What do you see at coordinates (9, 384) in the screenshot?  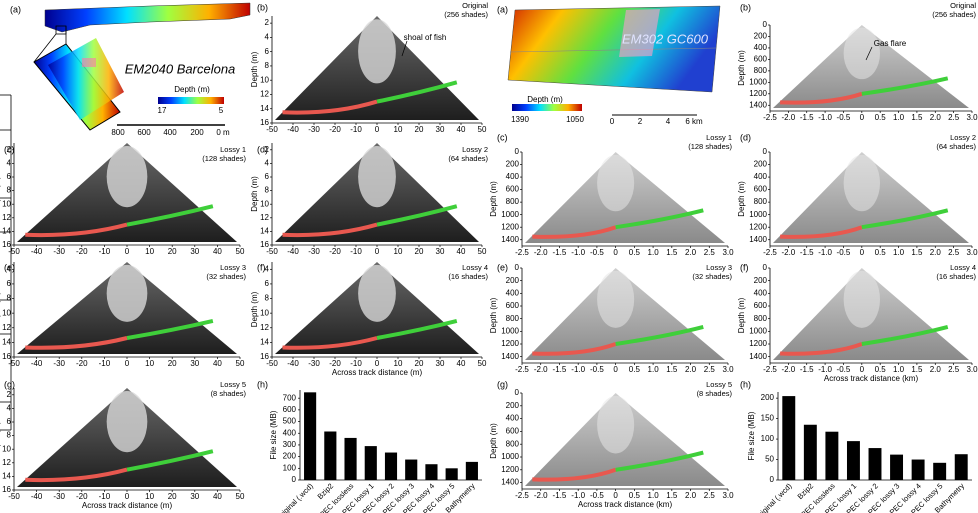 I see `panel-label: (g)` at bounding box center [9, 384].